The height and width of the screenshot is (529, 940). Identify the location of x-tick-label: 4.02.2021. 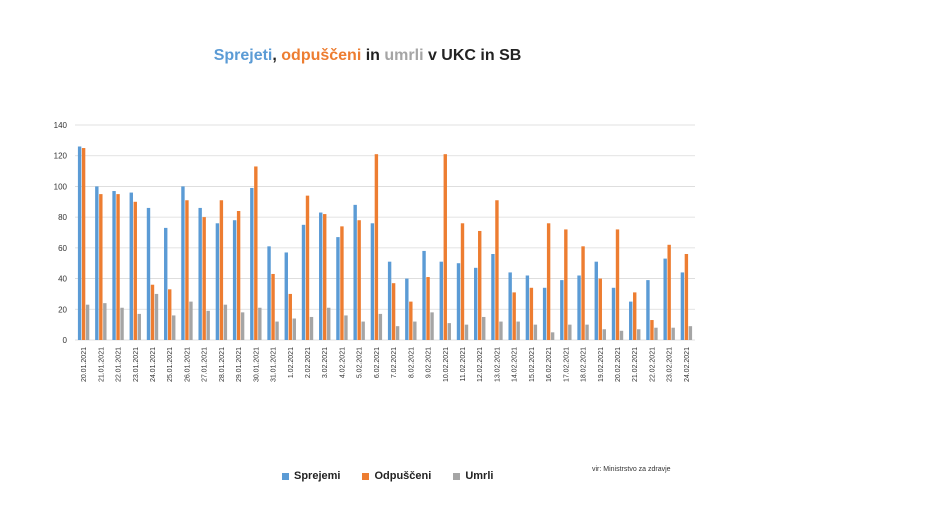
(342, 362).